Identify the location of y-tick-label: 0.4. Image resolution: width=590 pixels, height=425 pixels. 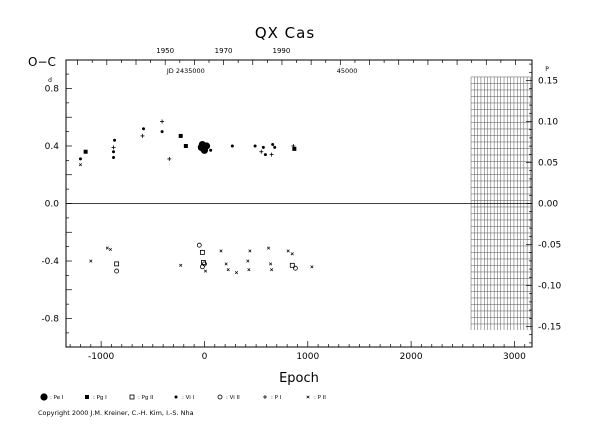
(52, 147).